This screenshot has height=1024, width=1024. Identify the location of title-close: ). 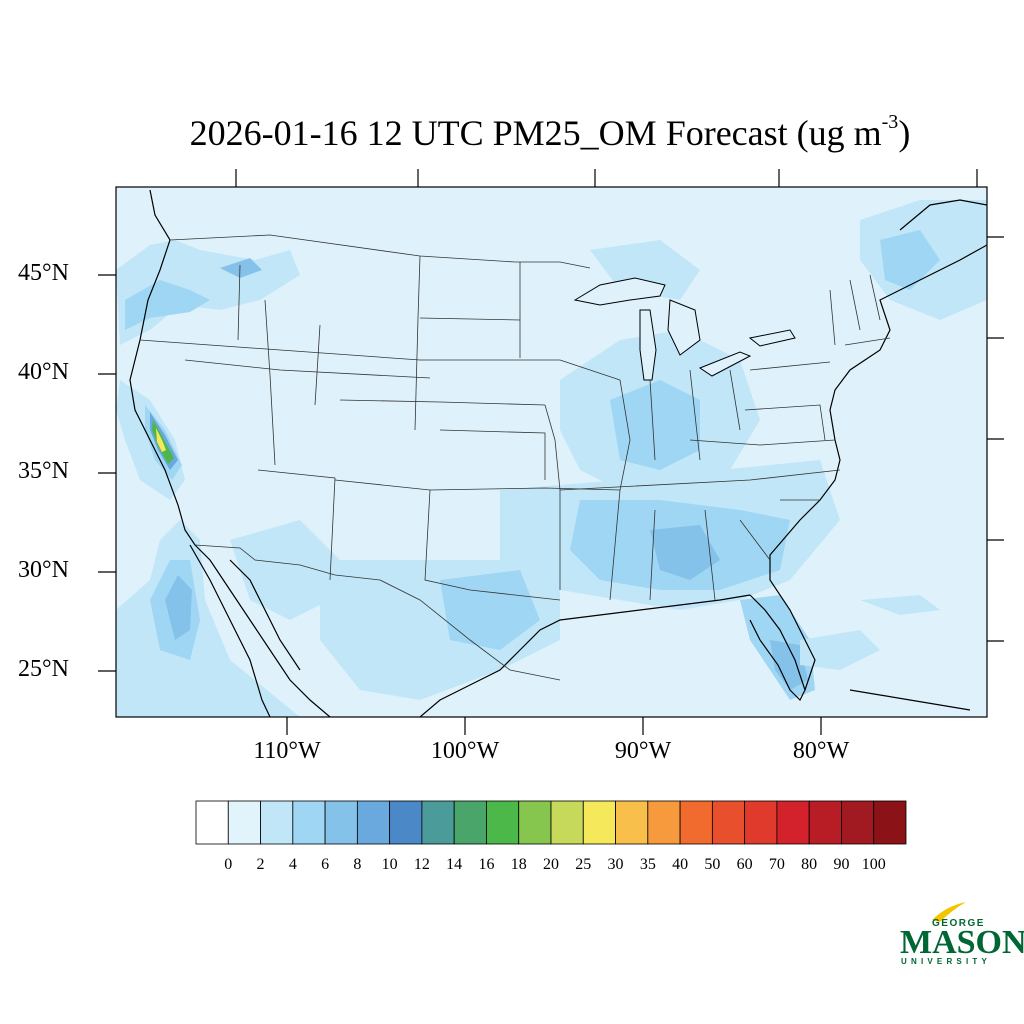
(904, 133).